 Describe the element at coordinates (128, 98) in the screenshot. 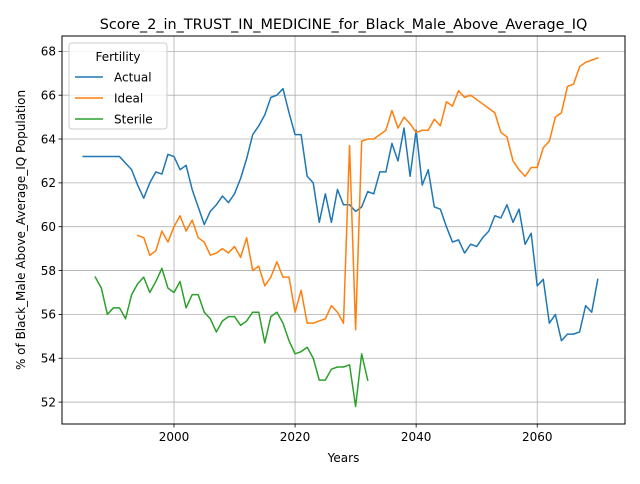

I see `legend-label-ideal: Ideal` at that location.